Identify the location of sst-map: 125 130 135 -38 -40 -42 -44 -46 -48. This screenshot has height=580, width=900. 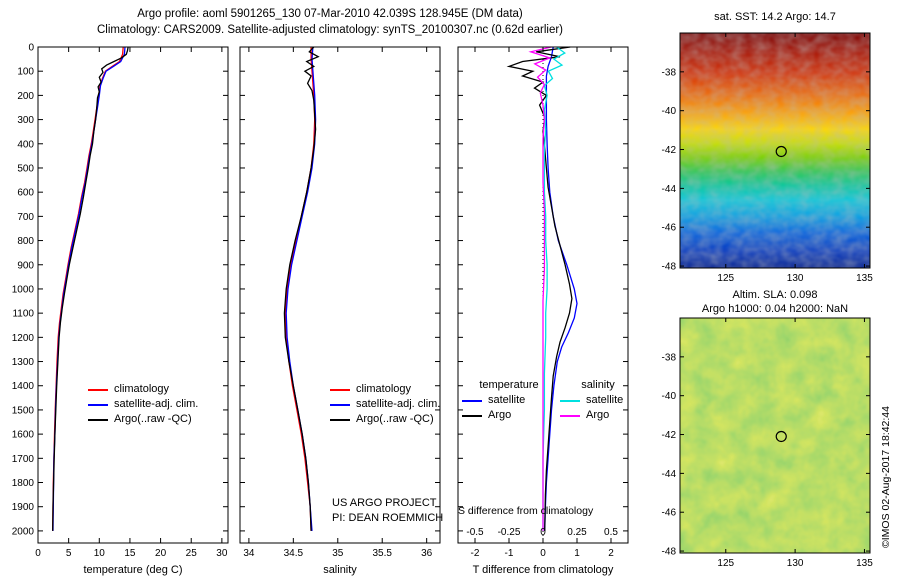
(767, 158).